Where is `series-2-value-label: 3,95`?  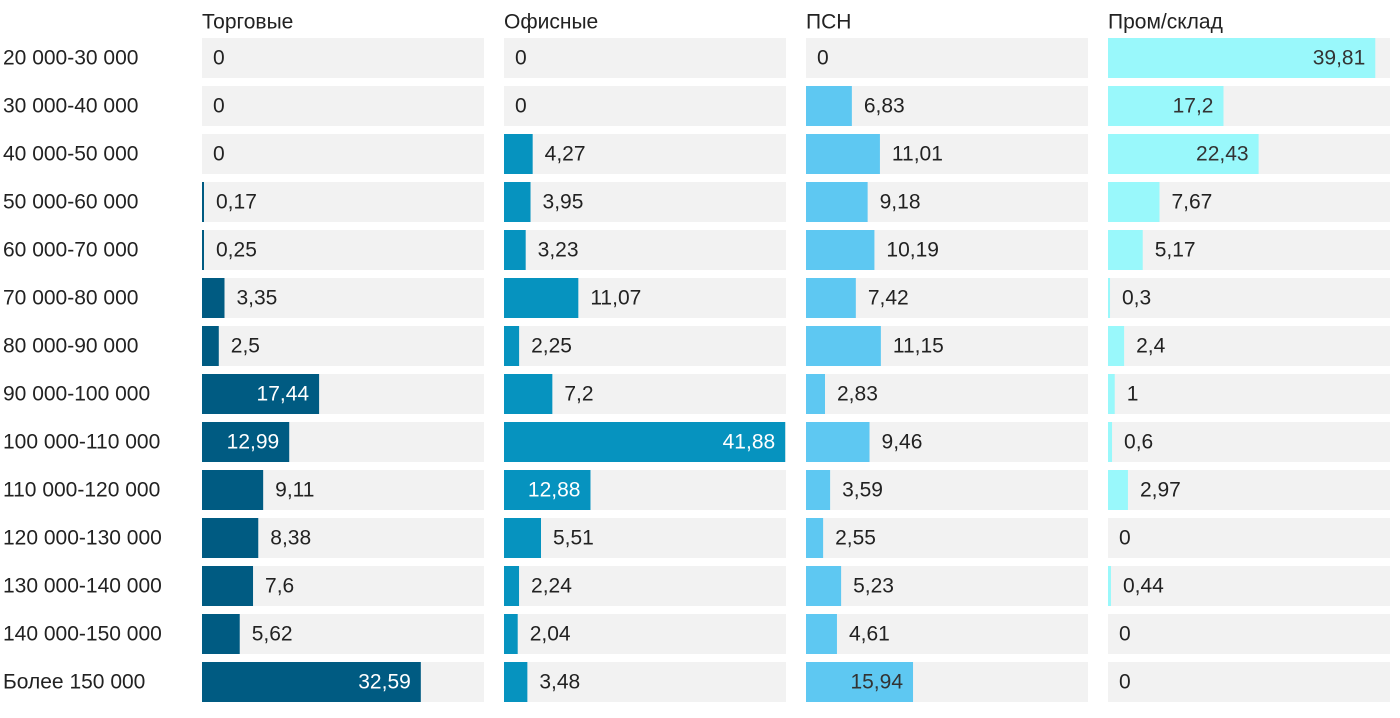 series-2-value-label: 3,95 is located at coordinates (563, 202).